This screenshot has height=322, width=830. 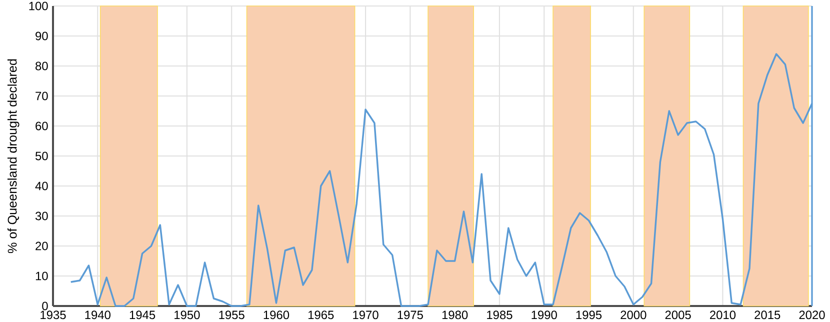 I want to click on x-tick-label: 1995, so click(x=589, y=315).